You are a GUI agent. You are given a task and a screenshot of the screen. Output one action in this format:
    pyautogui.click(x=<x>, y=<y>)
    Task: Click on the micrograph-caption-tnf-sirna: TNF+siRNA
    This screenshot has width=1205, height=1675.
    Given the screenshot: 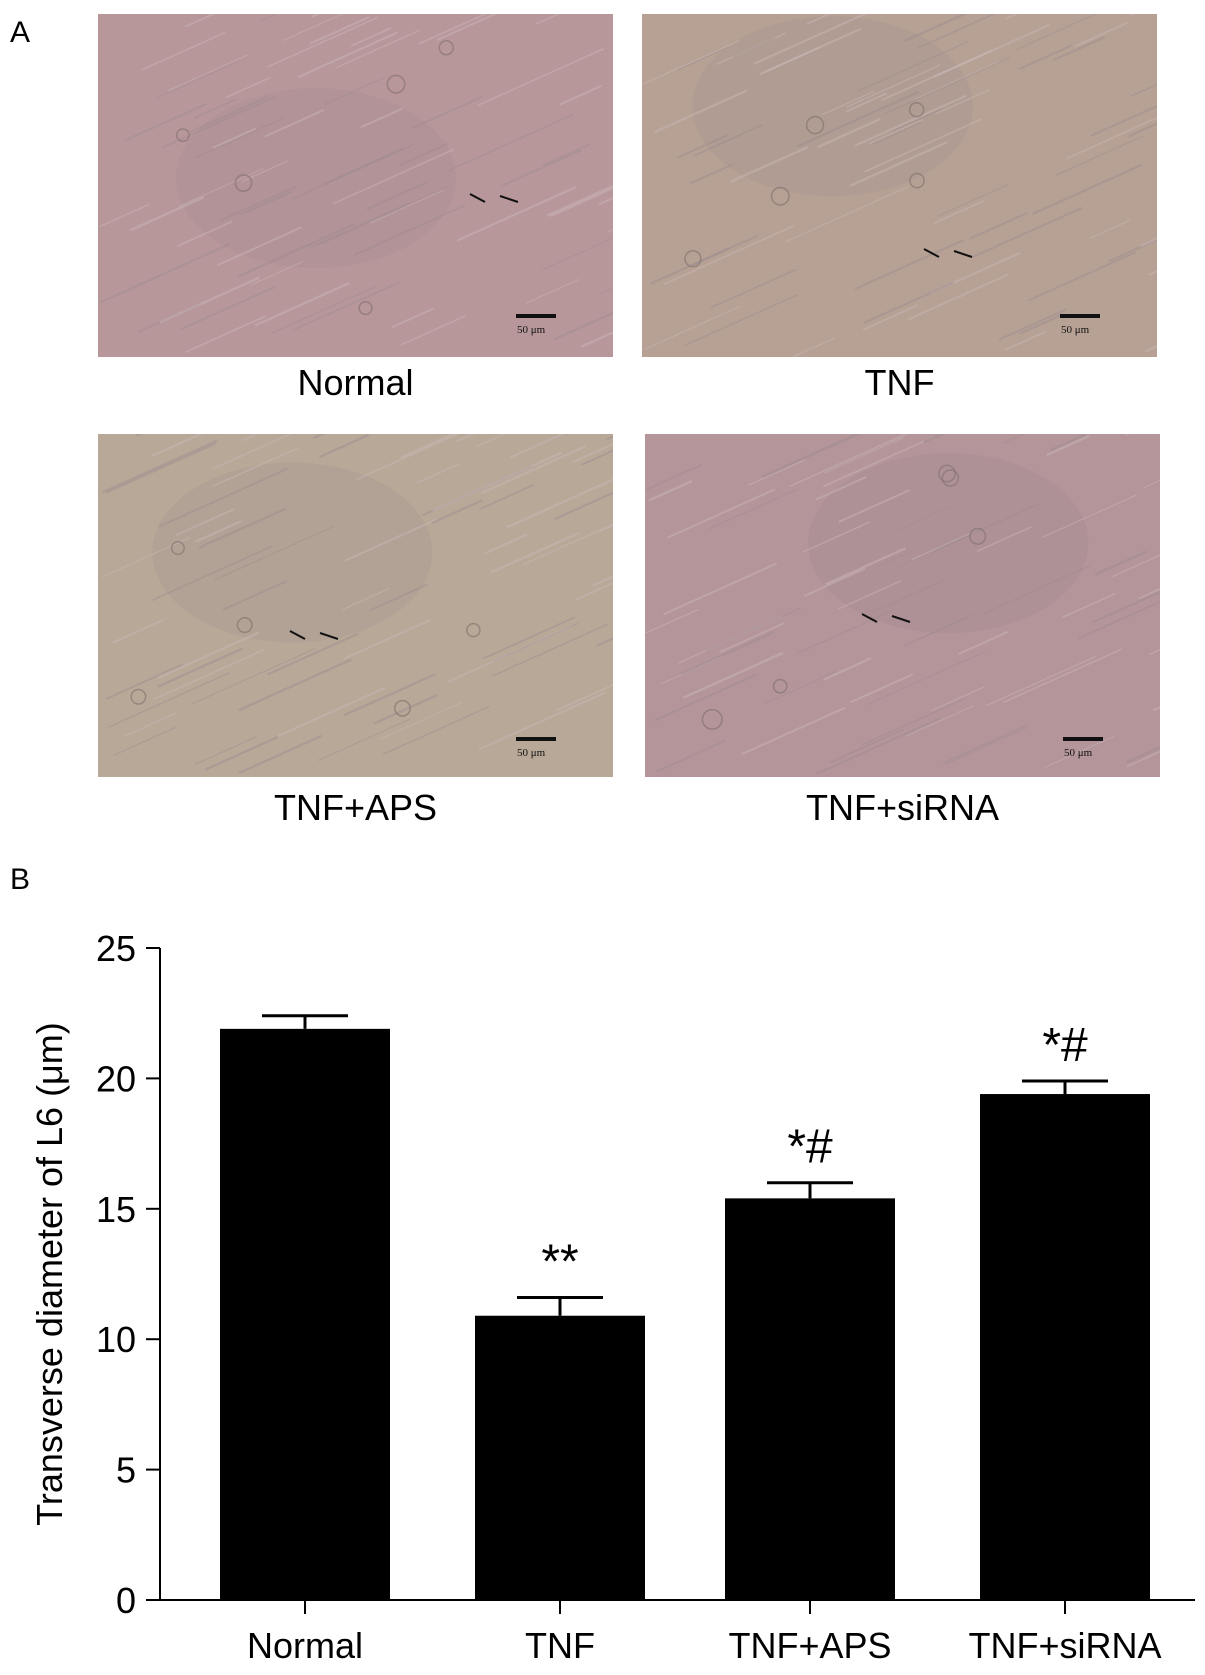 What is the action you would take?
    pyautogui.click(x=902, y=807)
    